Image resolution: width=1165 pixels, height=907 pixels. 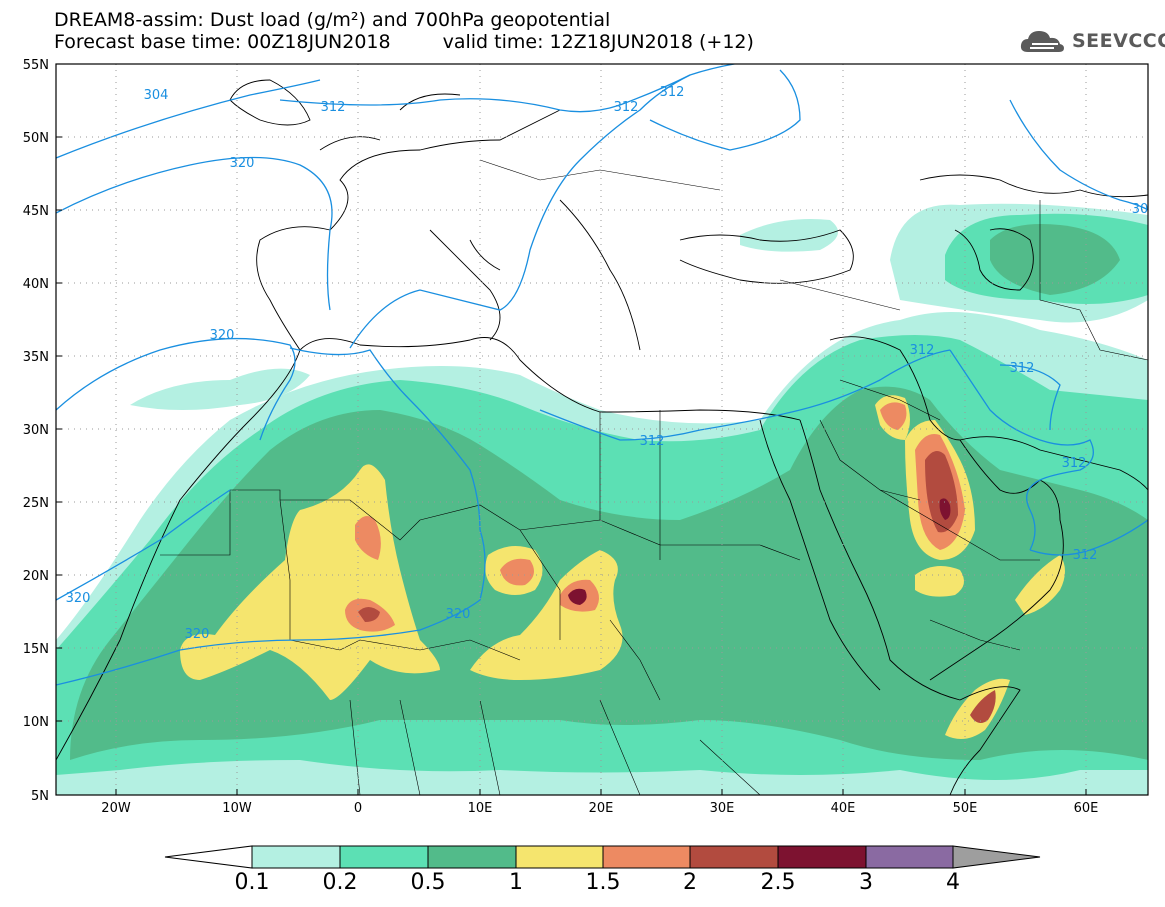 I want to click on colorbar-low-extension, so click(x=208, y=857).